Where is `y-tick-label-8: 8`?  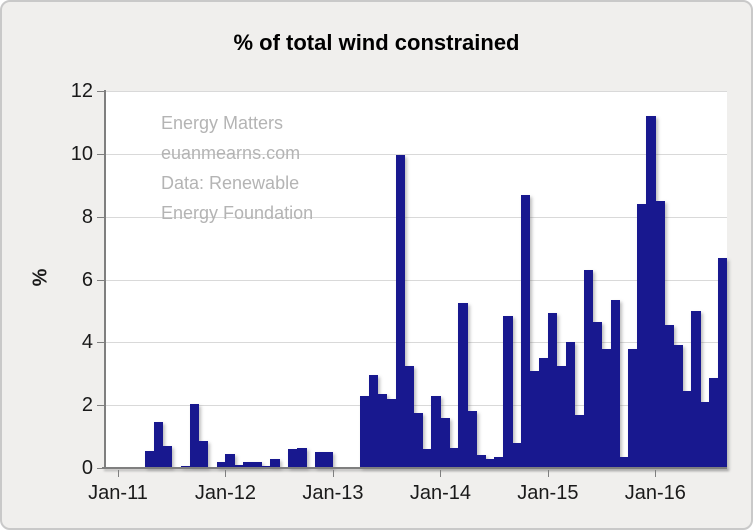
y-tick-label-8: 8 is located at coordinates (87, 216).